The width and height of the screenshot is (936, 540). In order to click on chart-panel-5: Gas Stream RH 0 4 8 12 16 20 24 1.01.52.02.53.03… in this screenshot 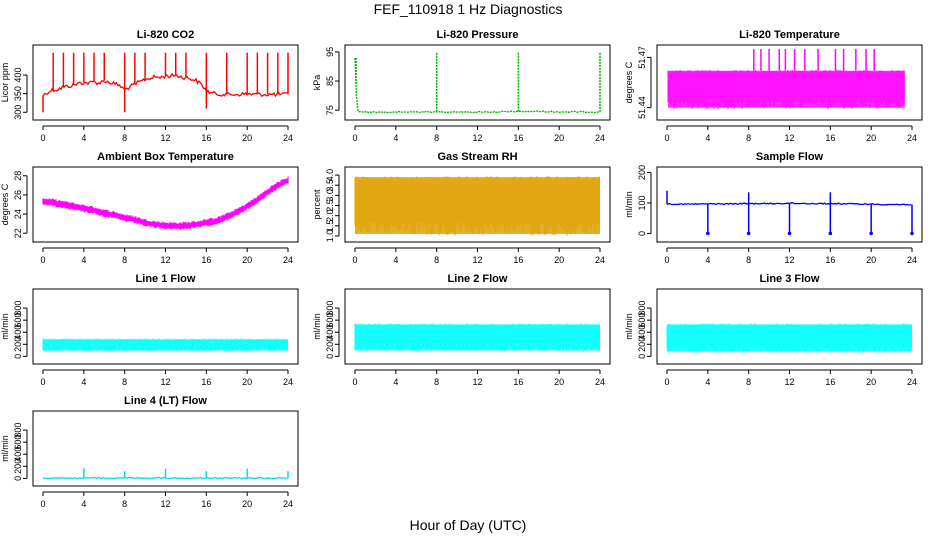, I will do `click(461, 208)`.